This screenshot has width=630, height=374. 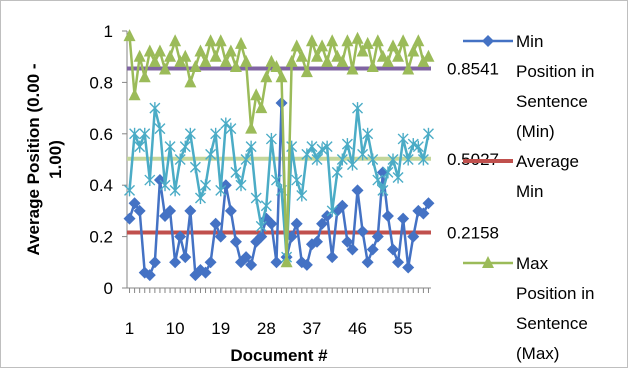 What do you see at coordinates (555, 308) in the screenshot?
I see `legend-label: Max Position in Sentence (Max)` at bounding box center [555, 308].